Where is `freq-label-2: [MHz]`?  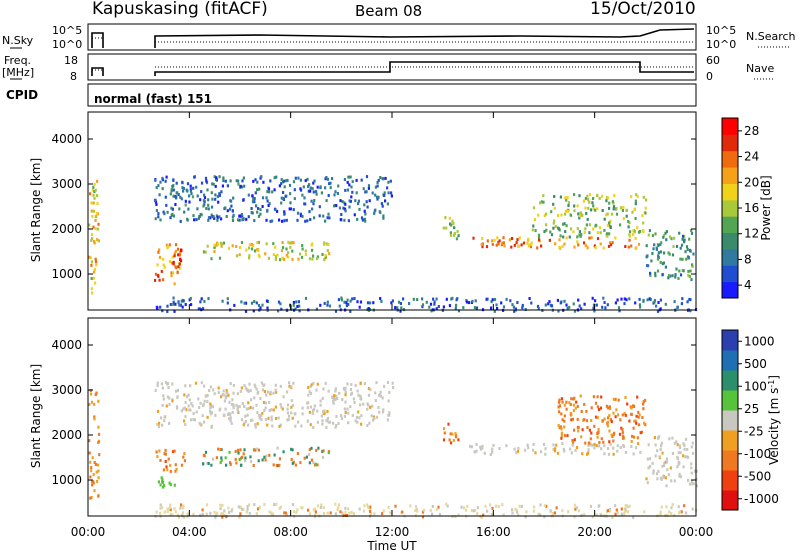 freq-label-2: [MHz] is located at coordinates (18, 72).